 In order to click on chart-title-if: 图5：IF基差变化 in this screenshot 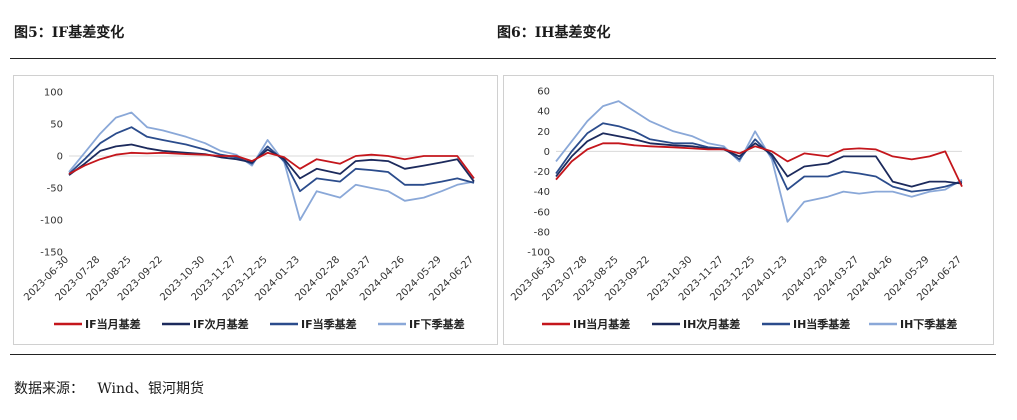, I will do `click(69, 33)`.